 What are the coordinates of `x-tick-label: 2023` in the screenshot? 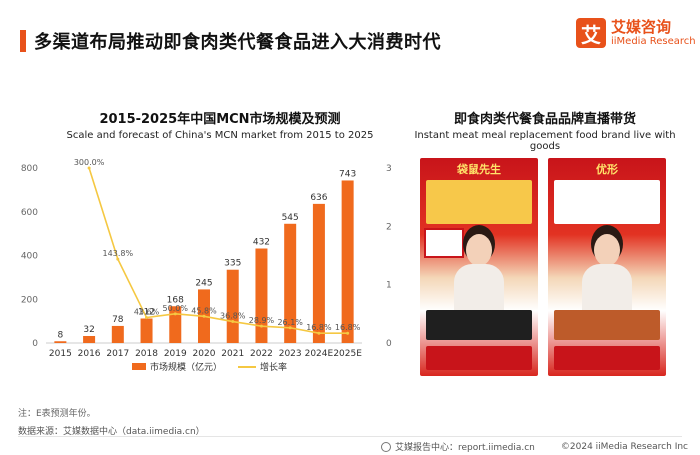 It's located at (290, 354).